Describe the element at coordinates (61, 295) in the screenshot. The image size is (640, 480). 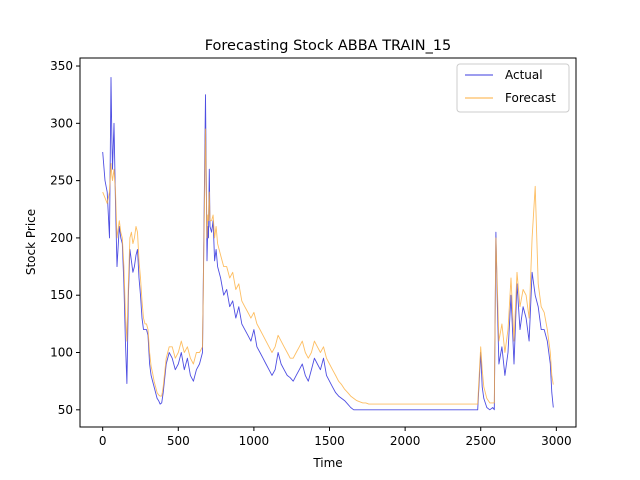
I see `y-tick-label-150: 150` at that location.